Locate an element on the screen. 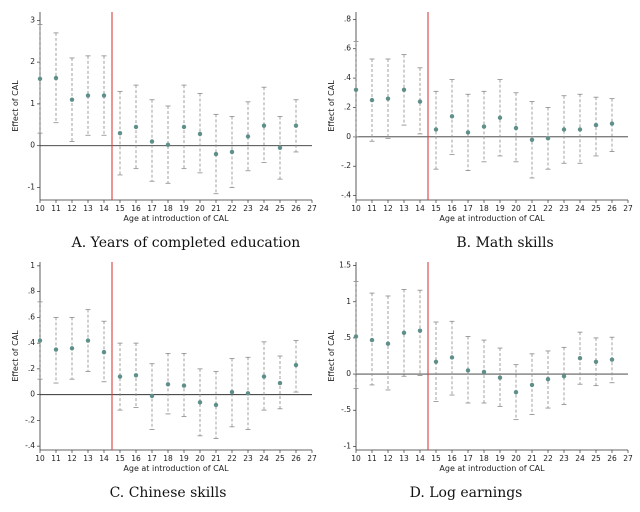  panel-caption: A. Years of completed education is located at coordinates (186, 243).